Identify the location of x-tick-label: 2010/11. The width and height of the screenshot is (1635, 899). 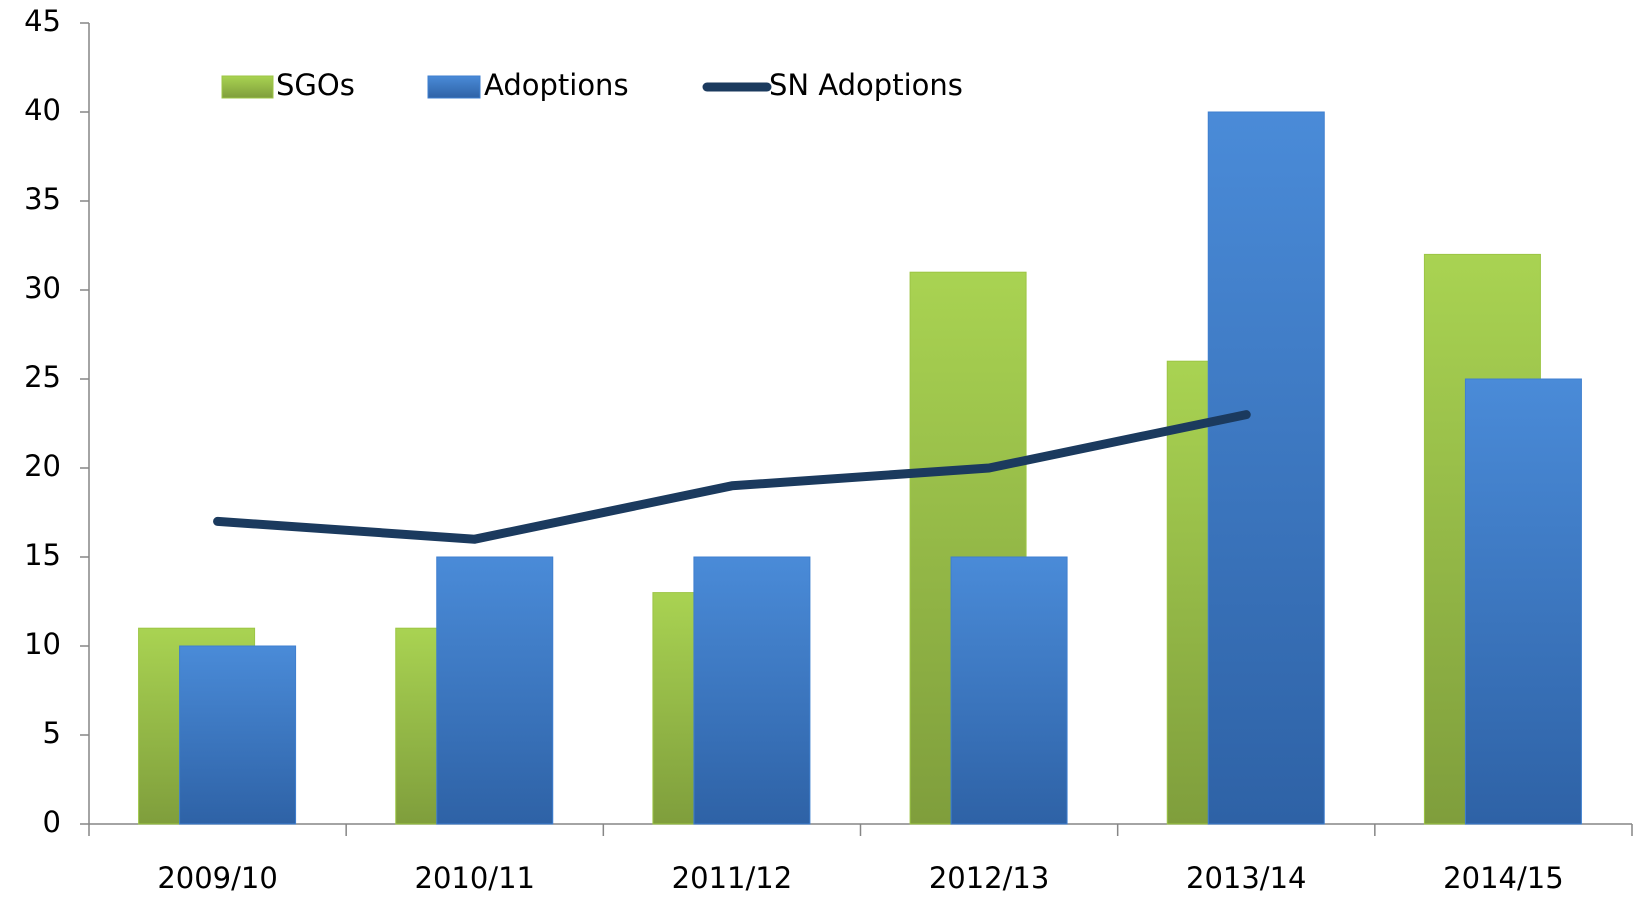
(475, 878).